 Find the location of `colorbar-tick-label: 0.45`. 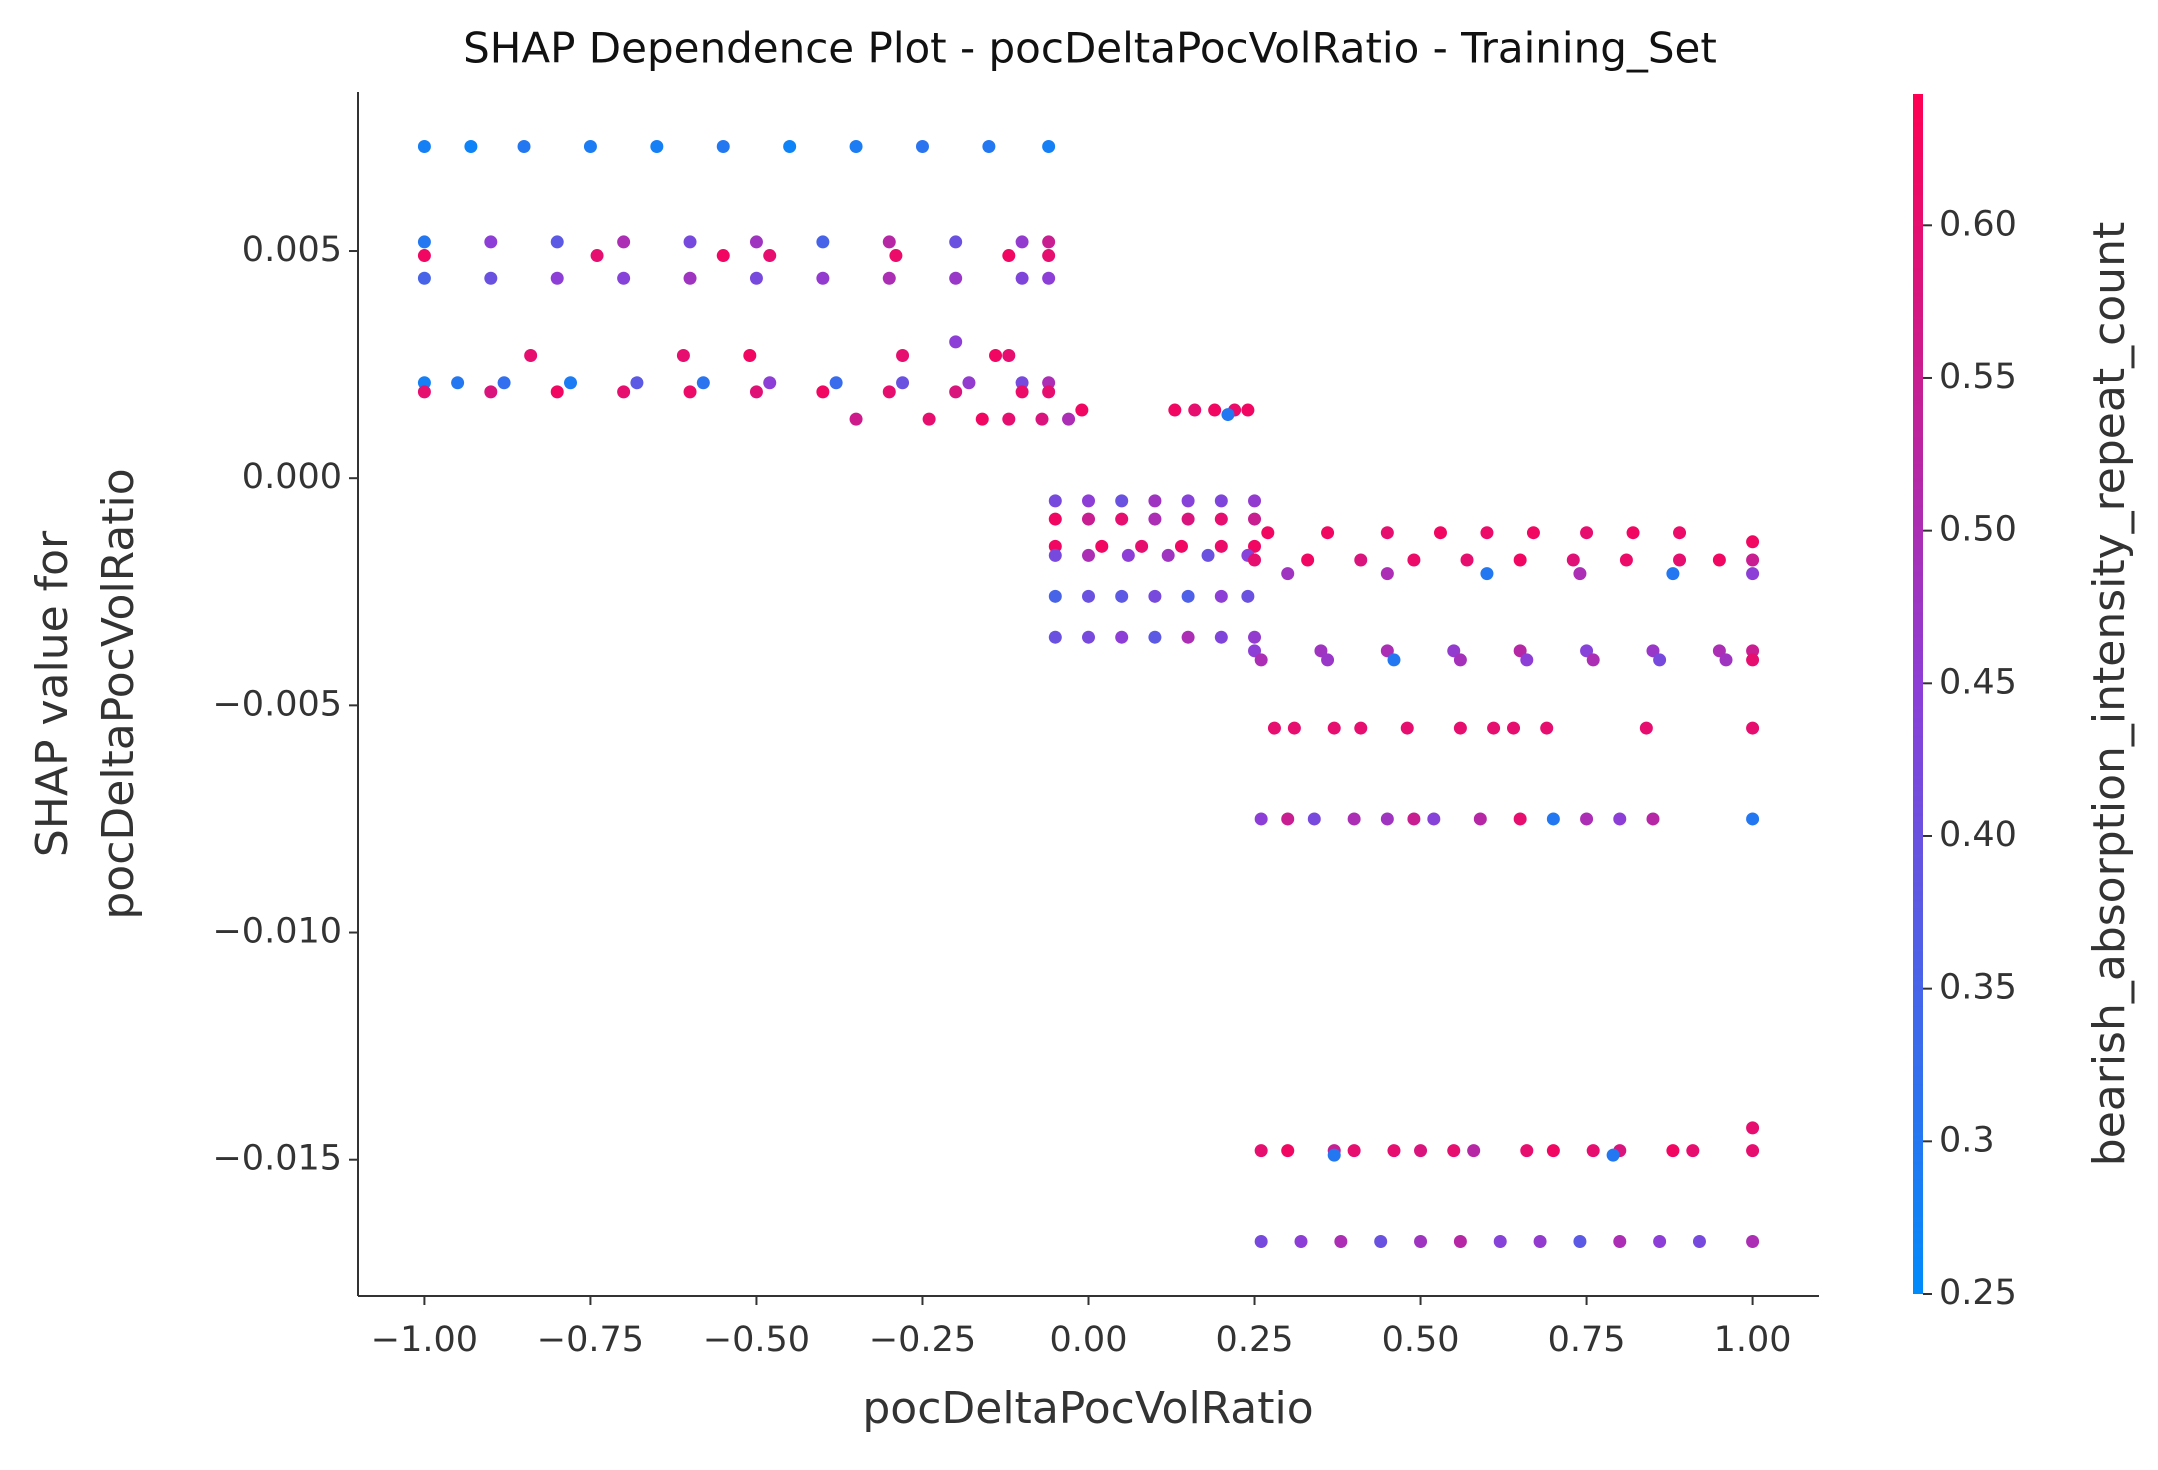

colorbar-tick-label: 0.45 is located at coordinates (1978, 682).